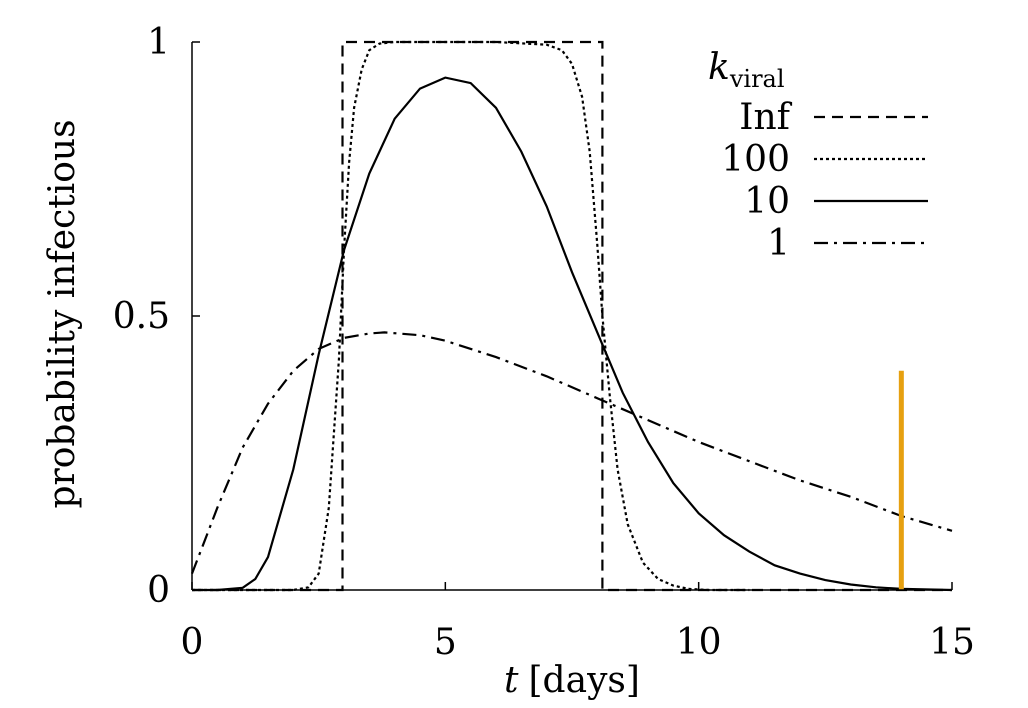 The image size is (1028, 708). What do you see at coordinates (778, 243) in the screenshot?
I see `legend-label: 1` at bounding box center [778, 243].